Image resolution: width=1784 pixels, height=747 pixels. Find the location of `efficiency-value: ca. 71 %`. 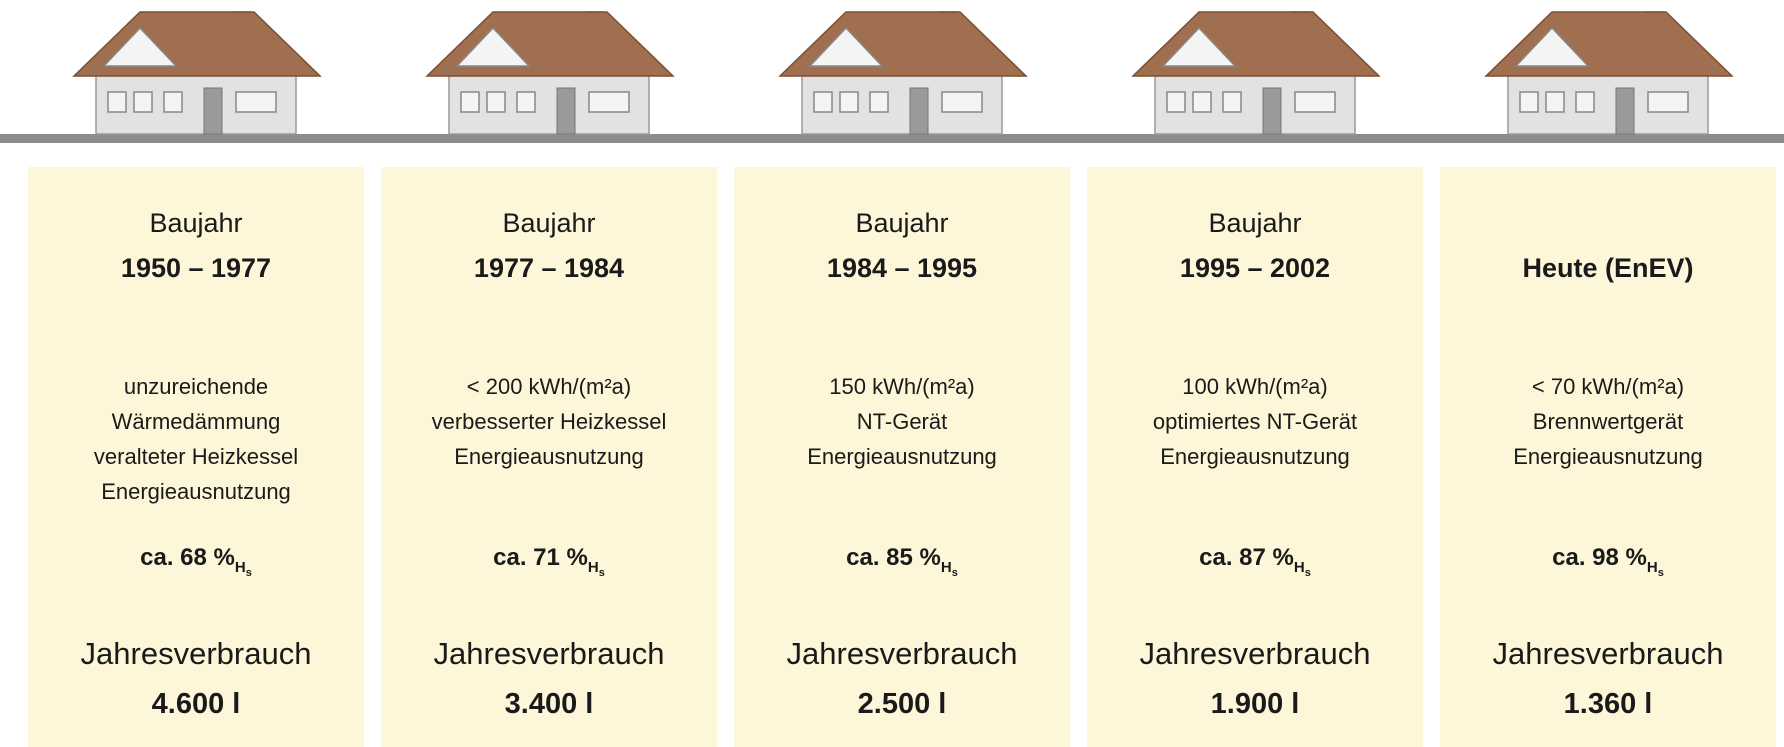

efficiency-value: ca. 71 % is located at coordinates (540, 557).